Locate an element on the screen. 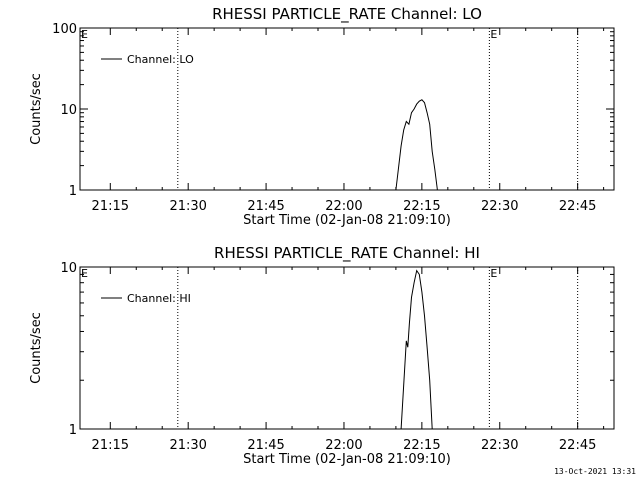 This screenshot has width=640, height=480. chart-title-0: RHESSI PARTICLE_RATE Channel: LO is located at coordinates (347, 14).